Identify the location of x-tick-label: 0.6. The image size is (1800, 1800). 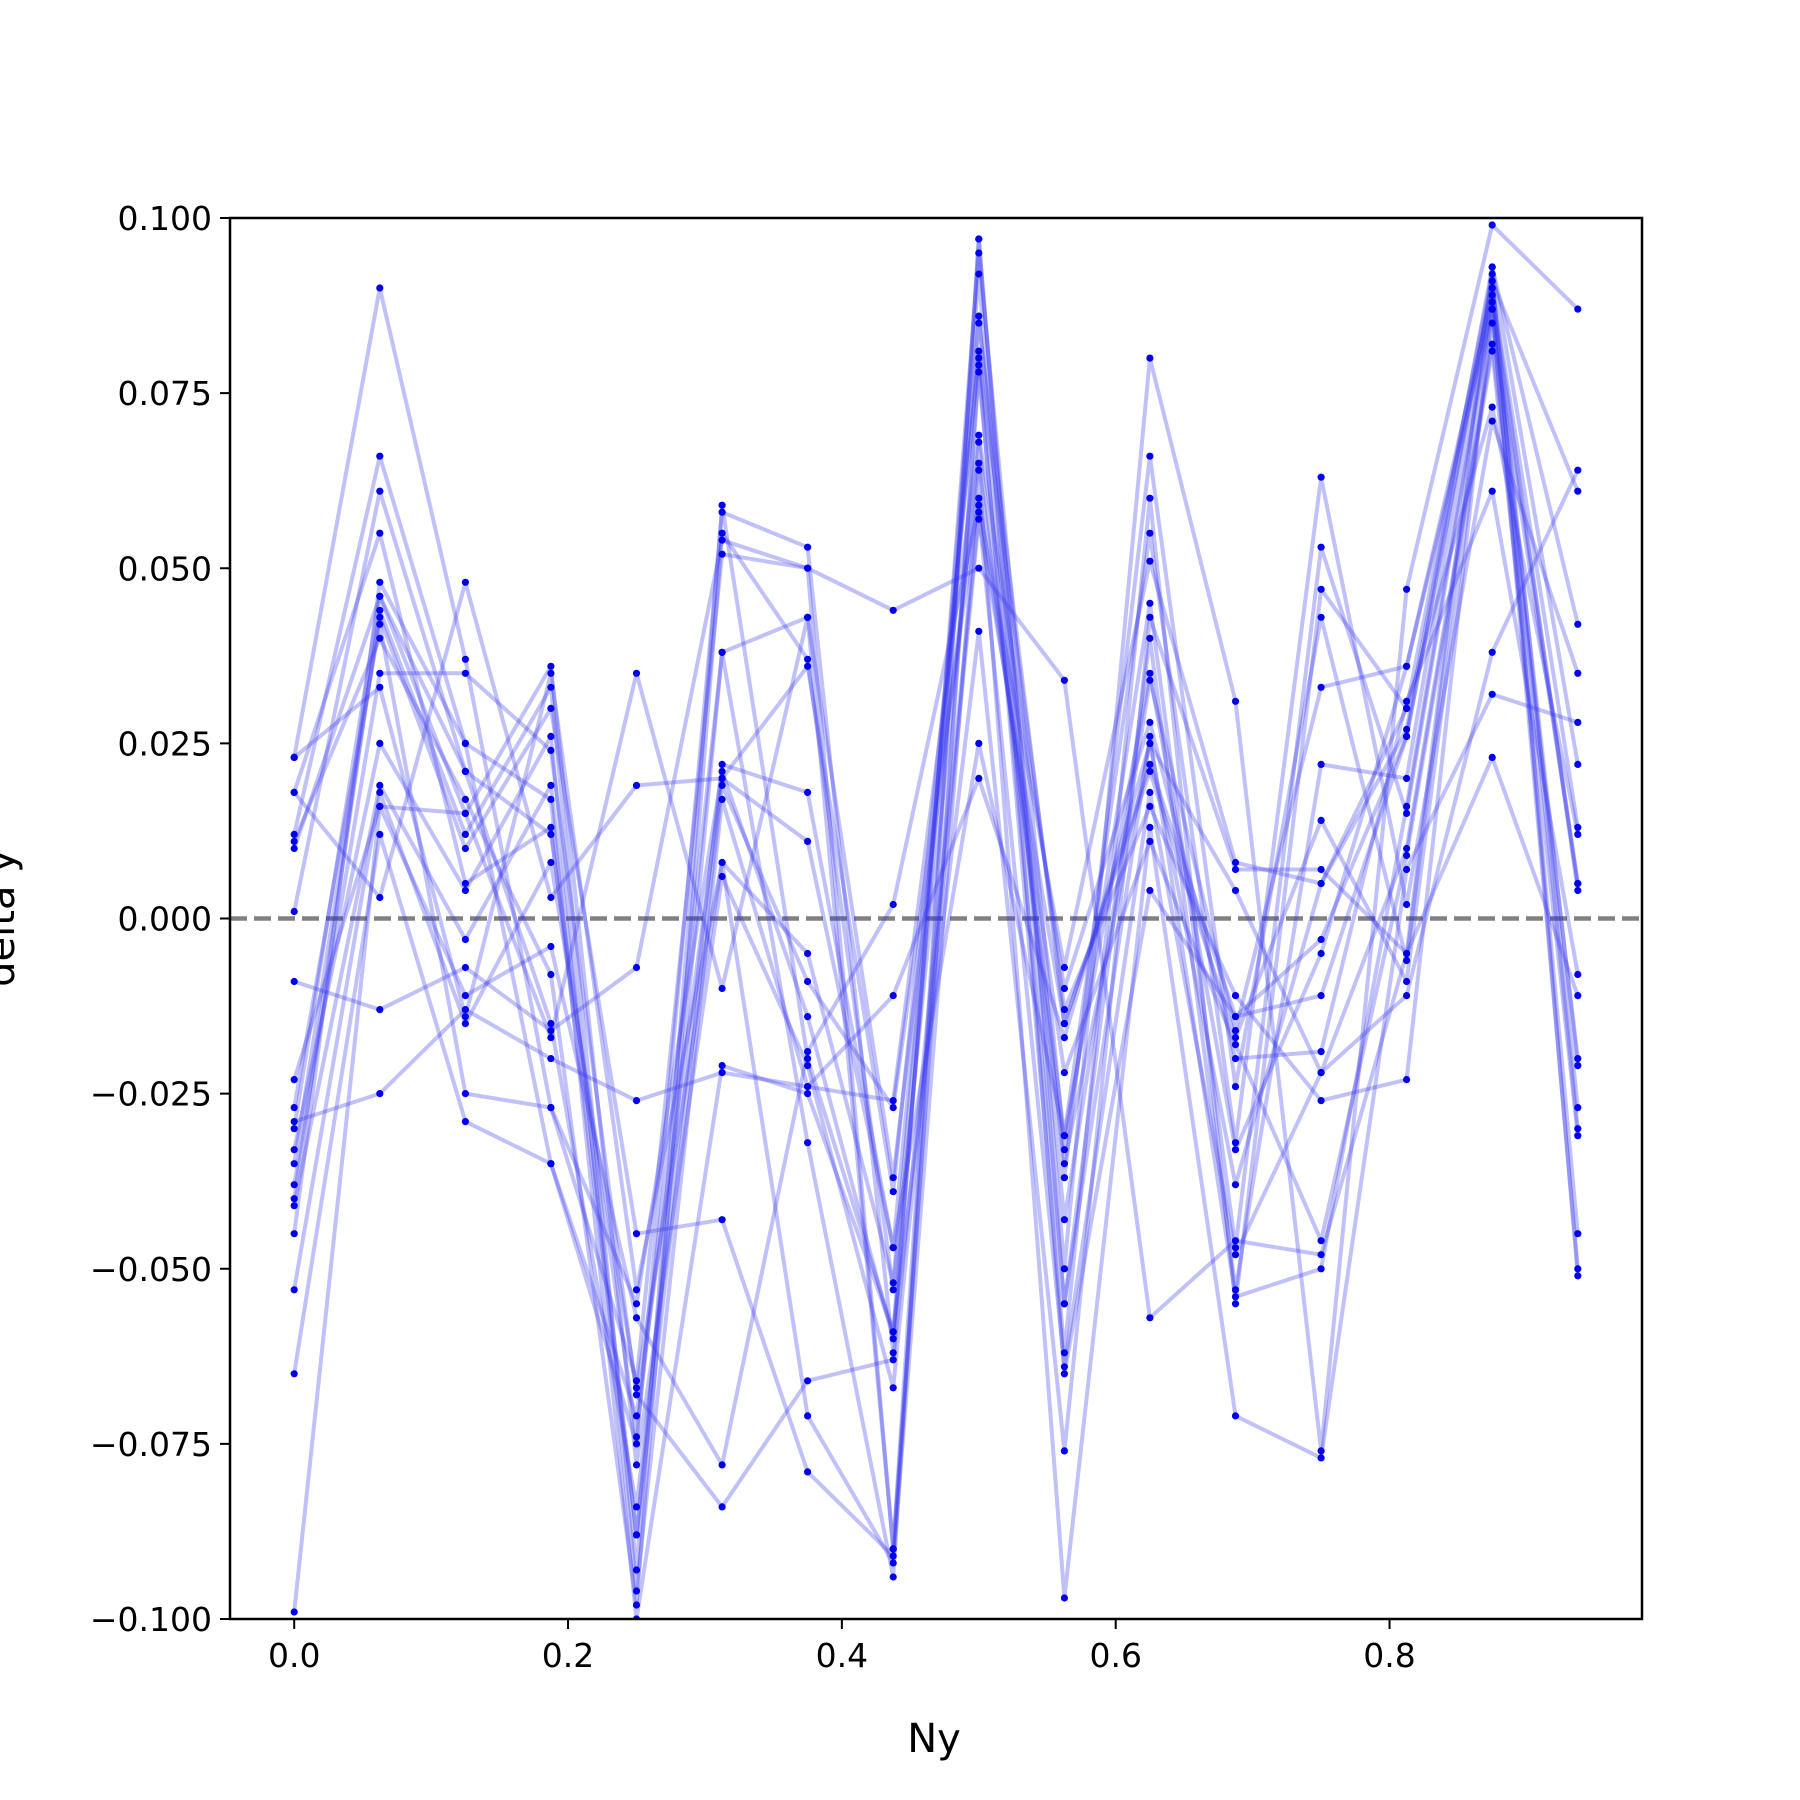
(1115, 1655).